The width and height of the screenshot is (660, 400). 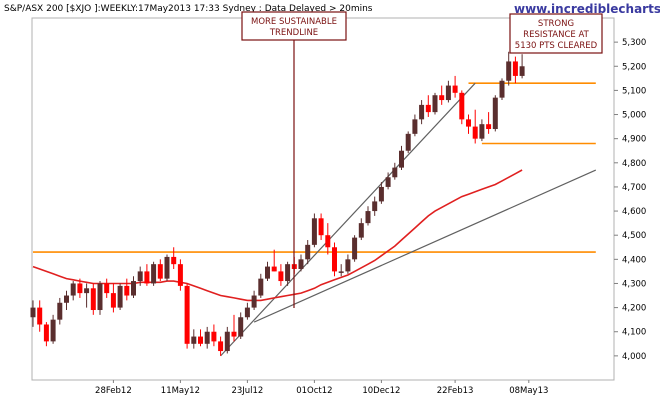 I want to click on y-tick-label: 4,500, so click(x=634, y=236).